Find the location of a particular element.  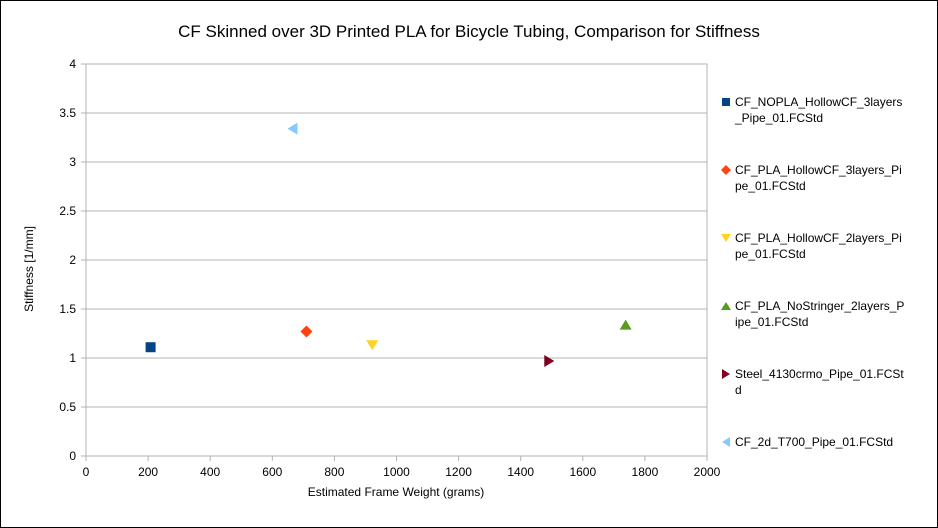

y-tick-label: 2 is located at coordinates (72, 260).